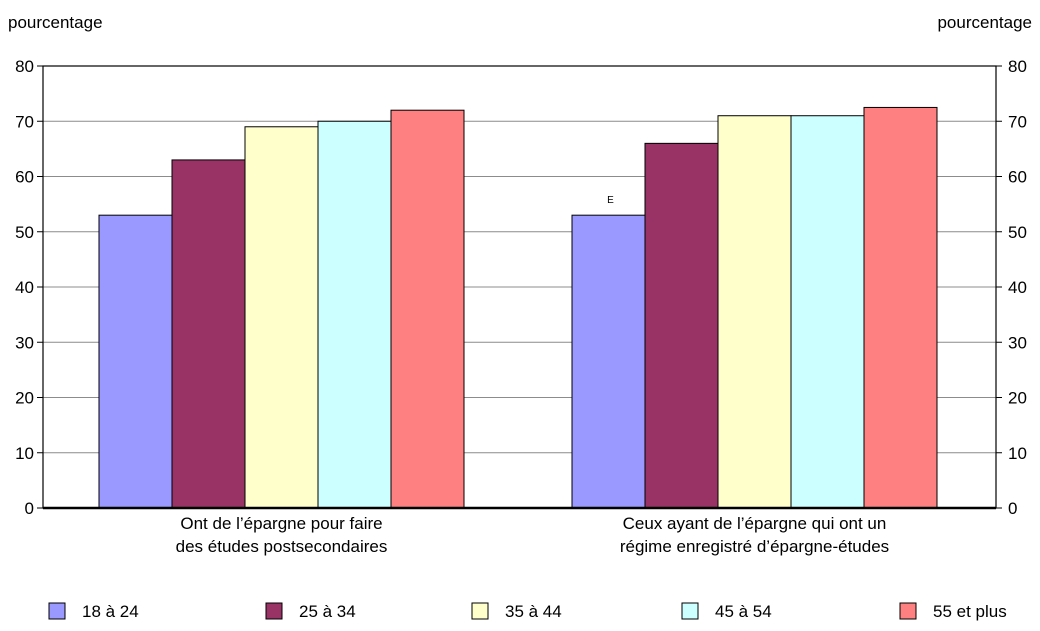 Image resolution: width=1040 pixels, height=631 pixels. I want to click on y-tick-label-right: 60, so click(1017, 177).